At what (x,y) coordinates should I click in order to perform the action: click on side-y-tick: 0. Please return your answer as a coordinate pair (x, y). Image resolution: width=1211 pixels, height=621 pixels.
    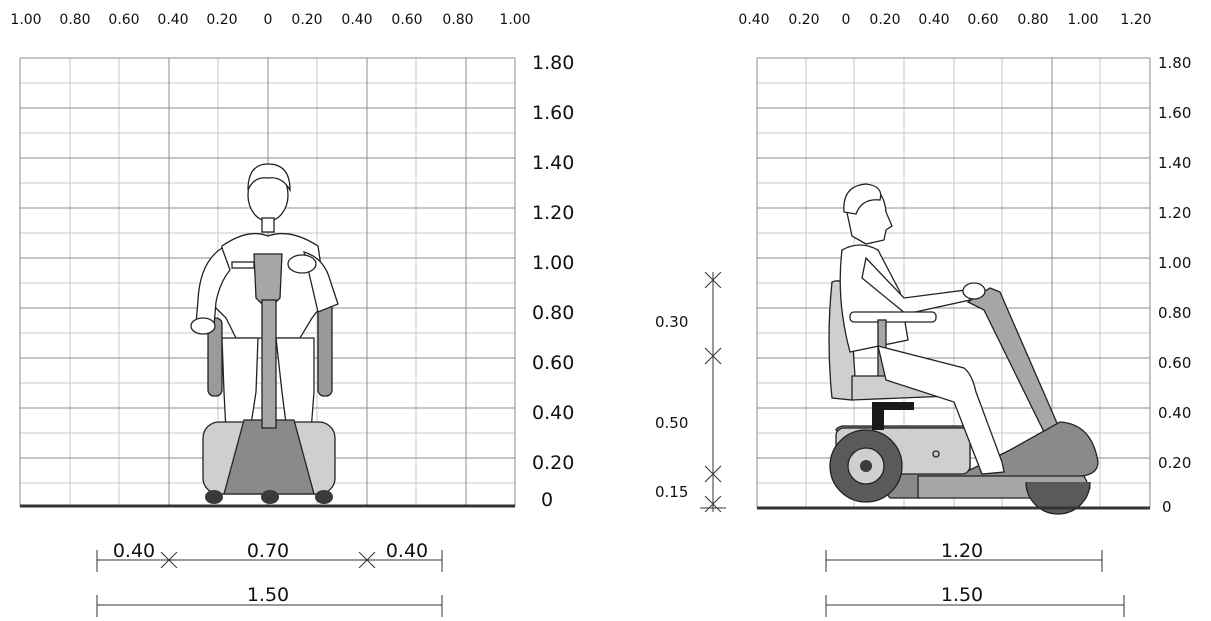
    Looking at the image, I should click on (1167, 507).